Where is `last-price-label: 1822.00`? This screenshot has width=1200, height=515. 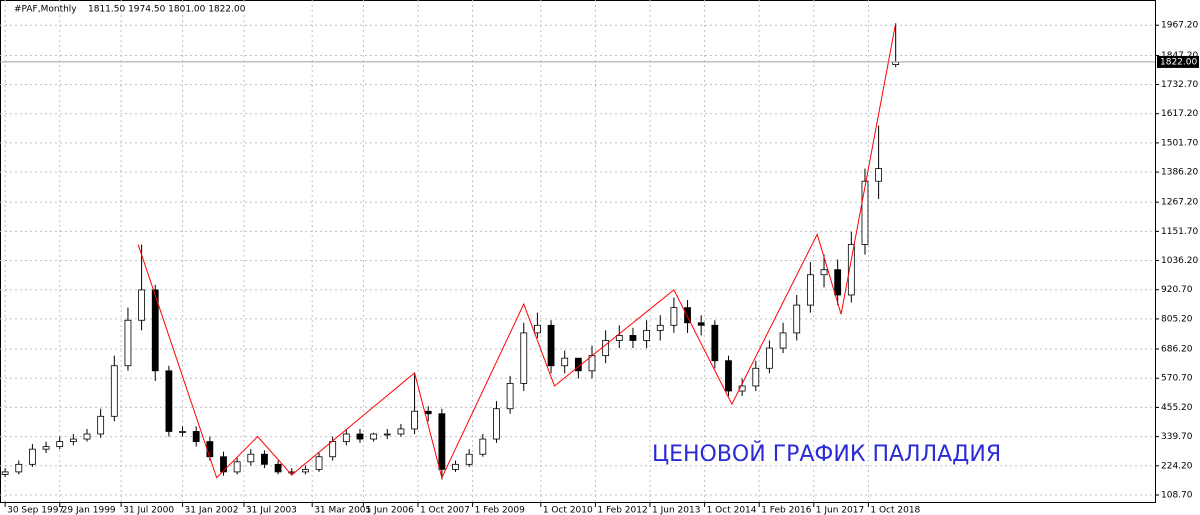
last-price-label: 1822.00 is located at coordinates (1178, 62).